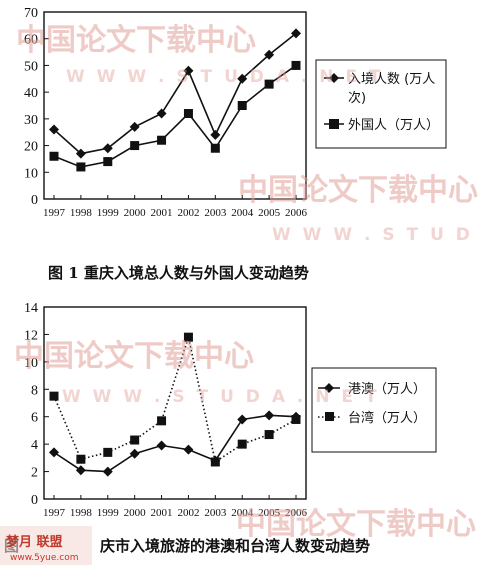  Describe the element at coordinates (391, 79) in the screenshot. I see `chart-1-legend-label-1a: 入境人数 (万人` at that location.